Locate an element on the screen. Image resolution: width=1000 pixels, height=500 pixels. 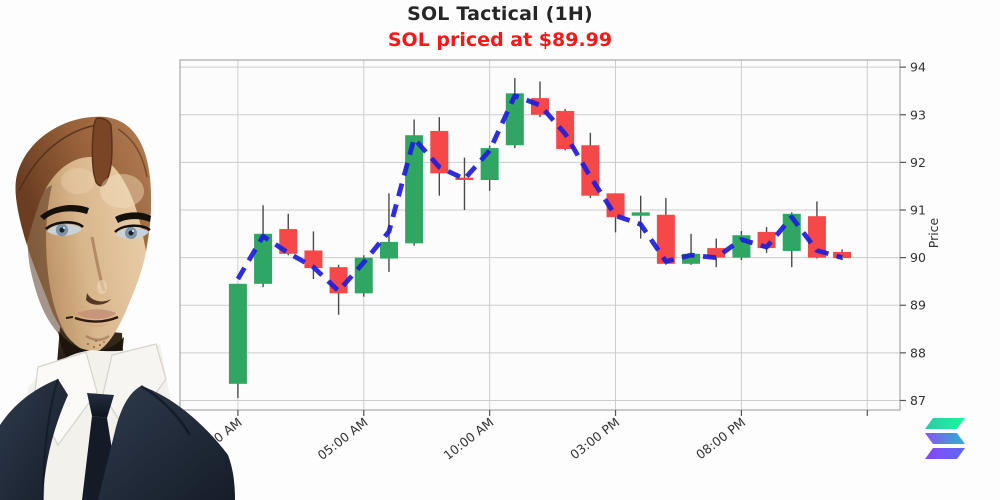
x-tick-label: 10:00 AM is located at coordinates (468, 439).